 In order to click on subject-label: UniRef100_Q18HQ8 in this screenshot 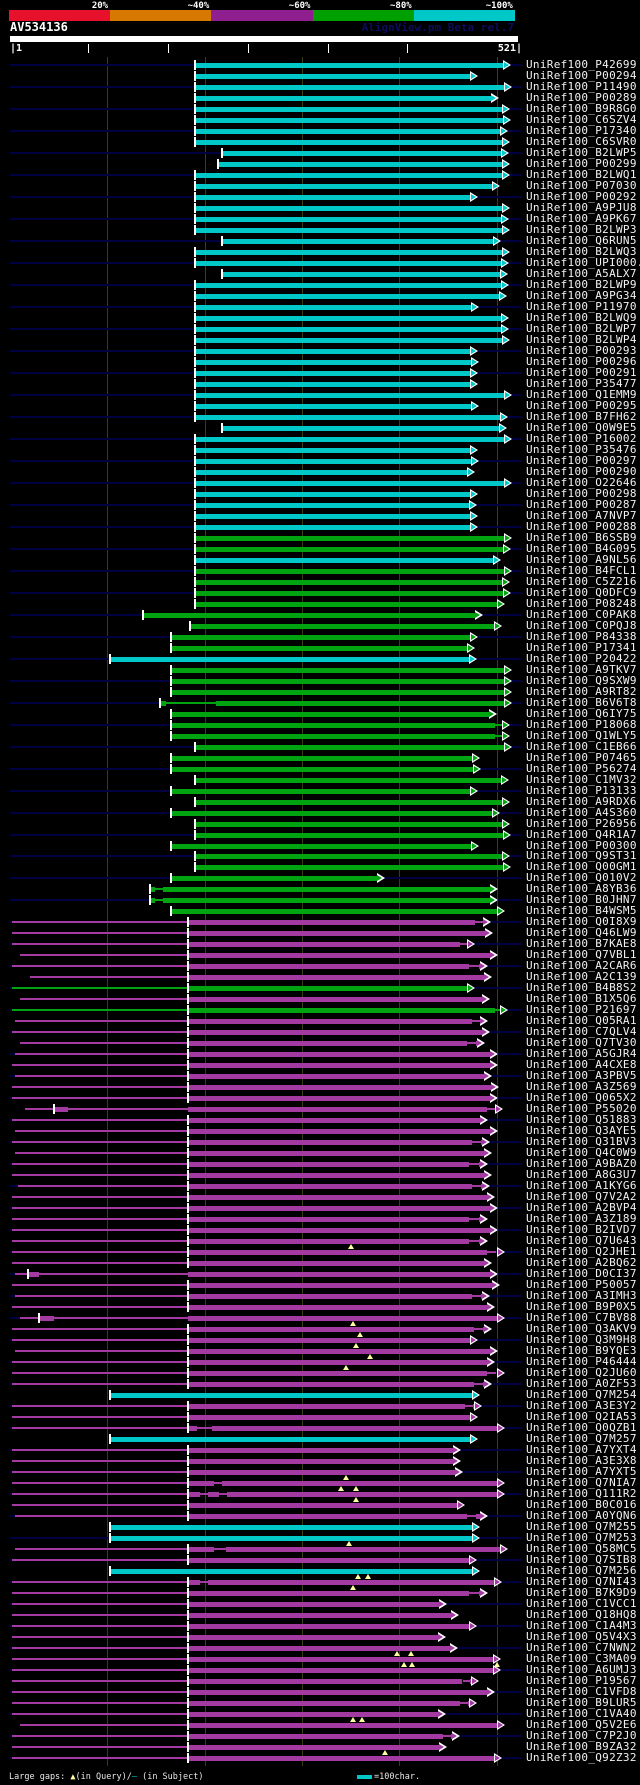, I will do `click(581, 1614)`.